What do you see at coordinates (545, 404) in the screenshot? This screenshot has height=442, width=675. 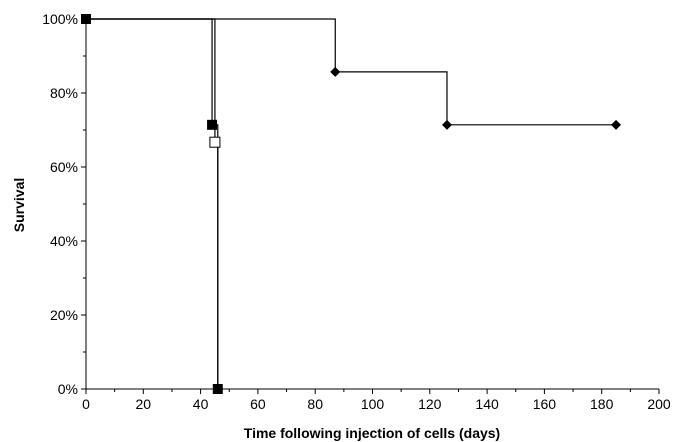 I see `x-tick-label: 160` at bounding box center [545, 404].